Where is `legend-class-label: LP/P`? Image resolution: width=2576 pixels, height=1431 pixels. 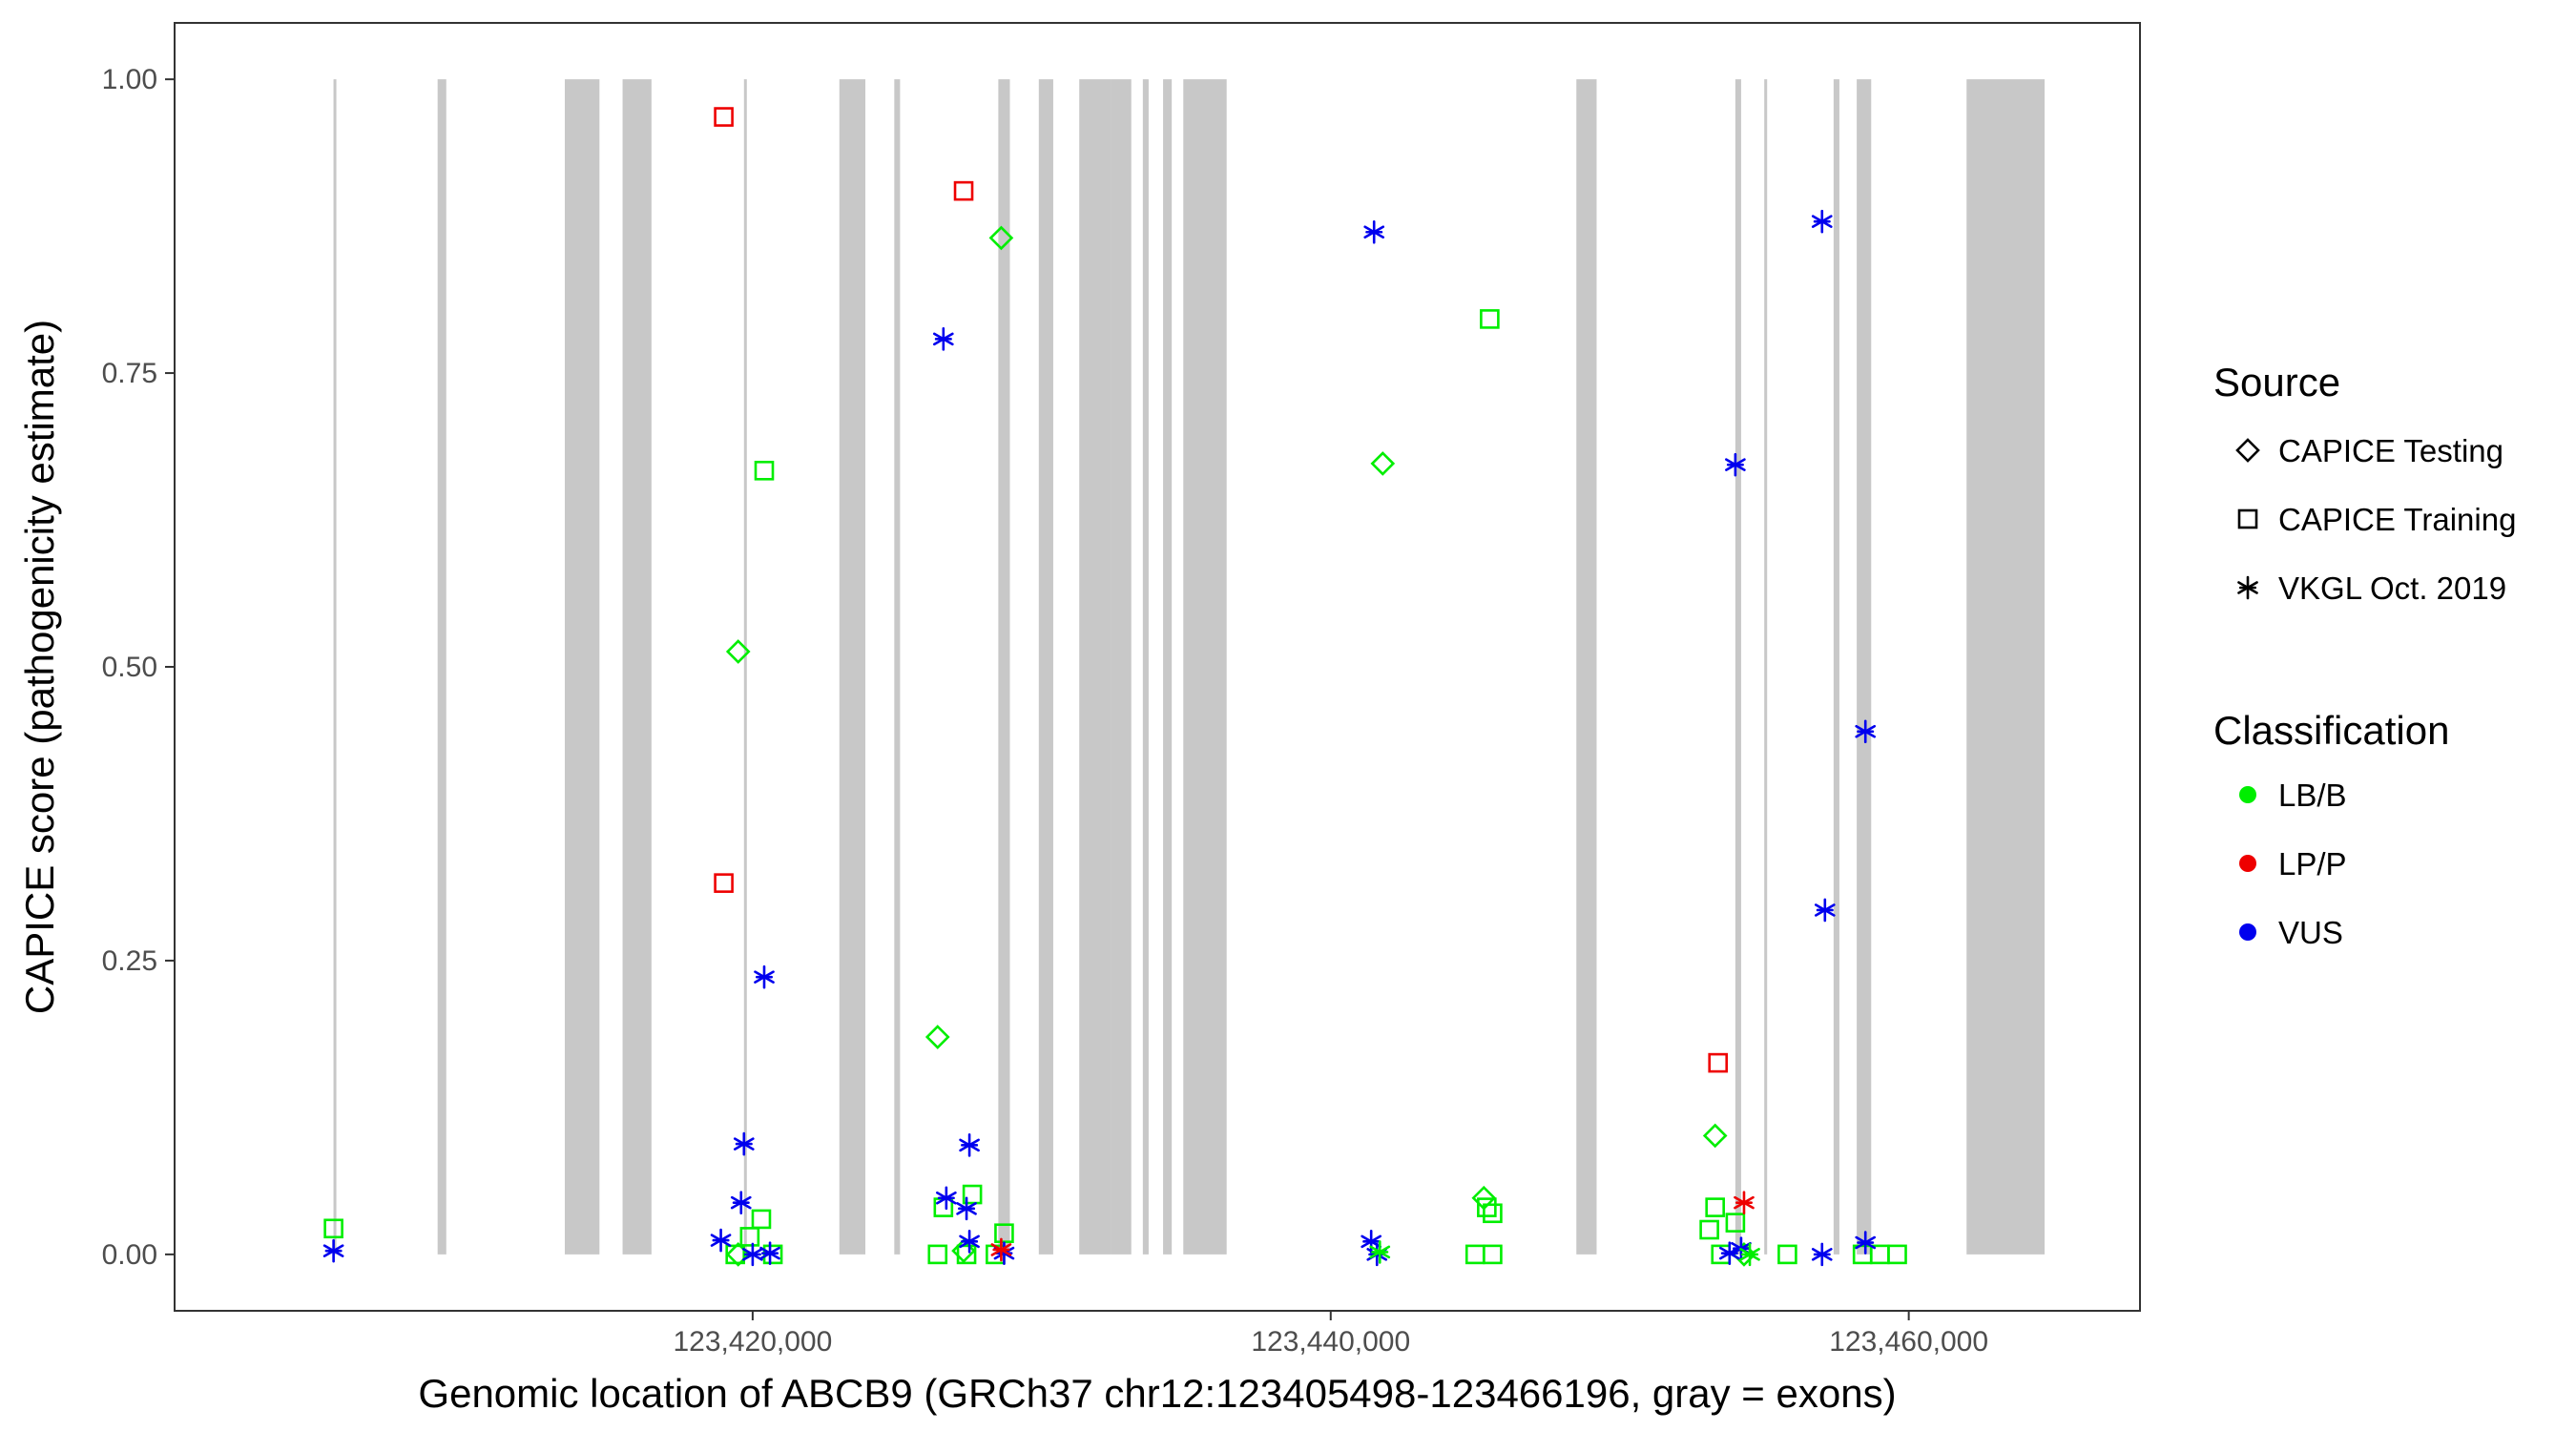
legend-class-label: LP/P is located at coordinates (2312, 863).